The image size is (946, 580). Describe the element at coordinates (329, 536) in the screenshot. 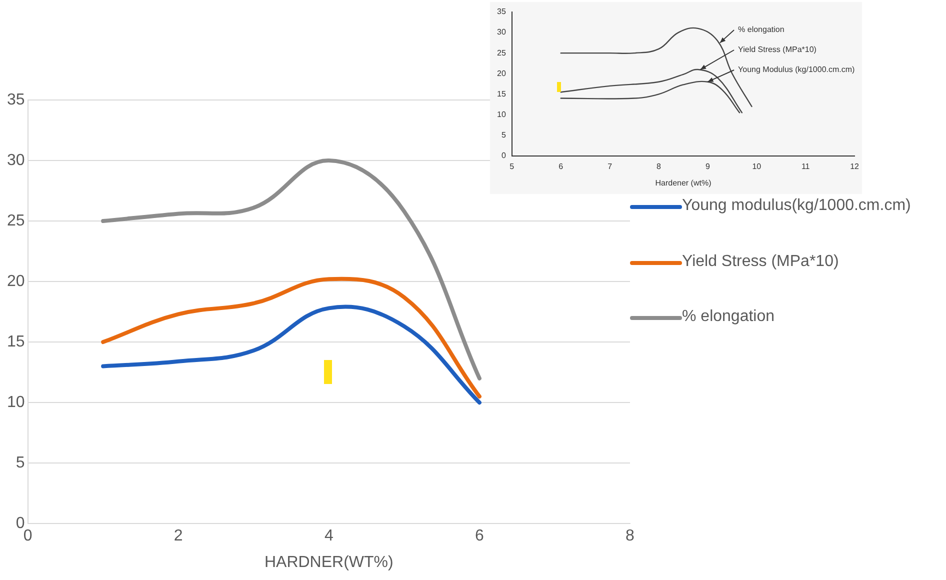

I see `x-tick-label: 4` at that location.